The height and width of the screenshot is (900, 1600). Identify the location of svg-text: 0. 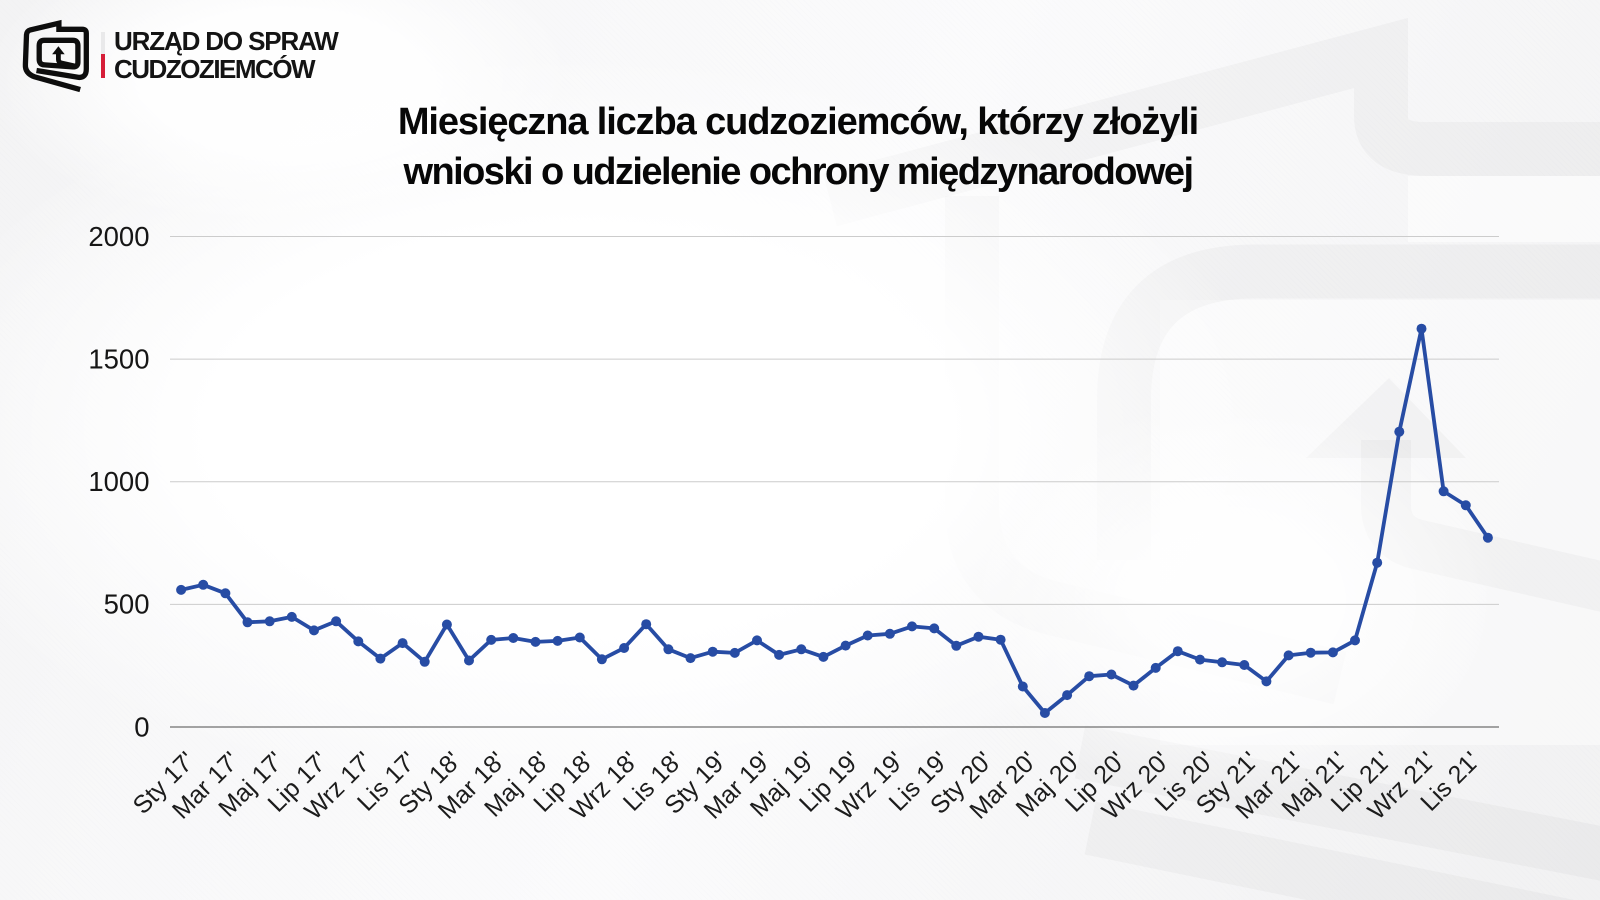
(141, 726).